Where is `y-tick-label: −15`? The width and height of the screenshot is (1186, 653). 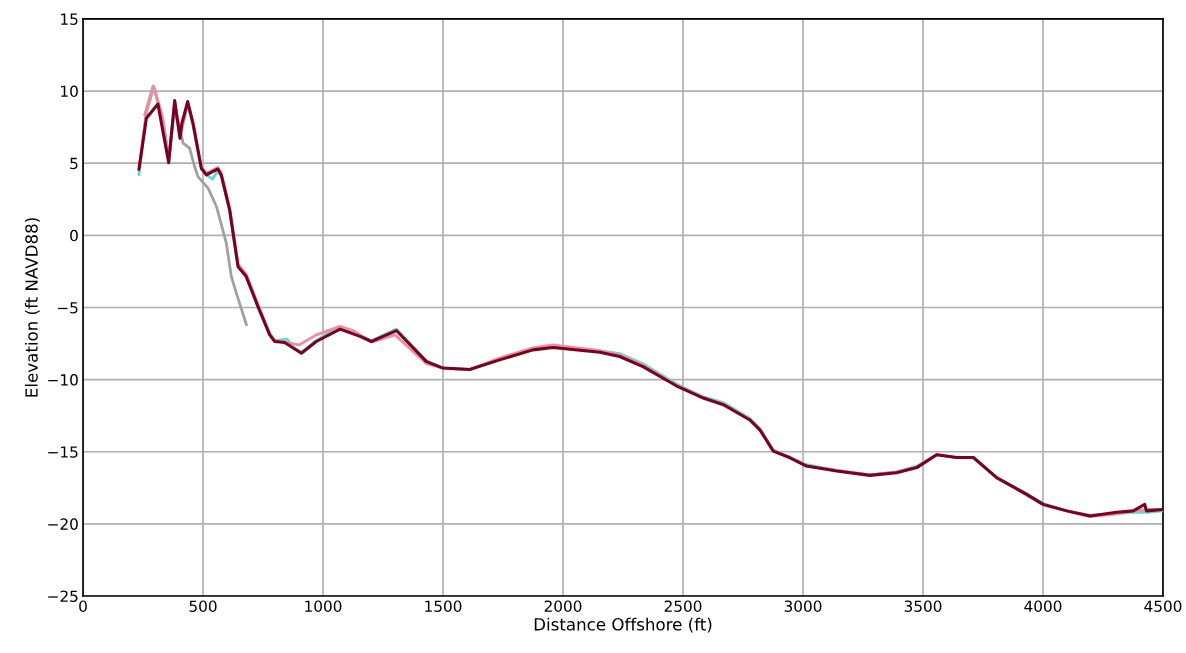 y-tick-label: −15 is located at coordinates (63, 452).